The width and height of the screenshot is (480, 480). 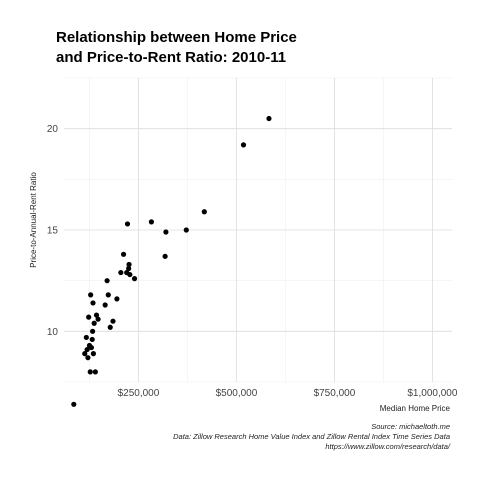 I want to click on chart-title-line-1: Relationship between Home Price, so click(x=176, y=37).